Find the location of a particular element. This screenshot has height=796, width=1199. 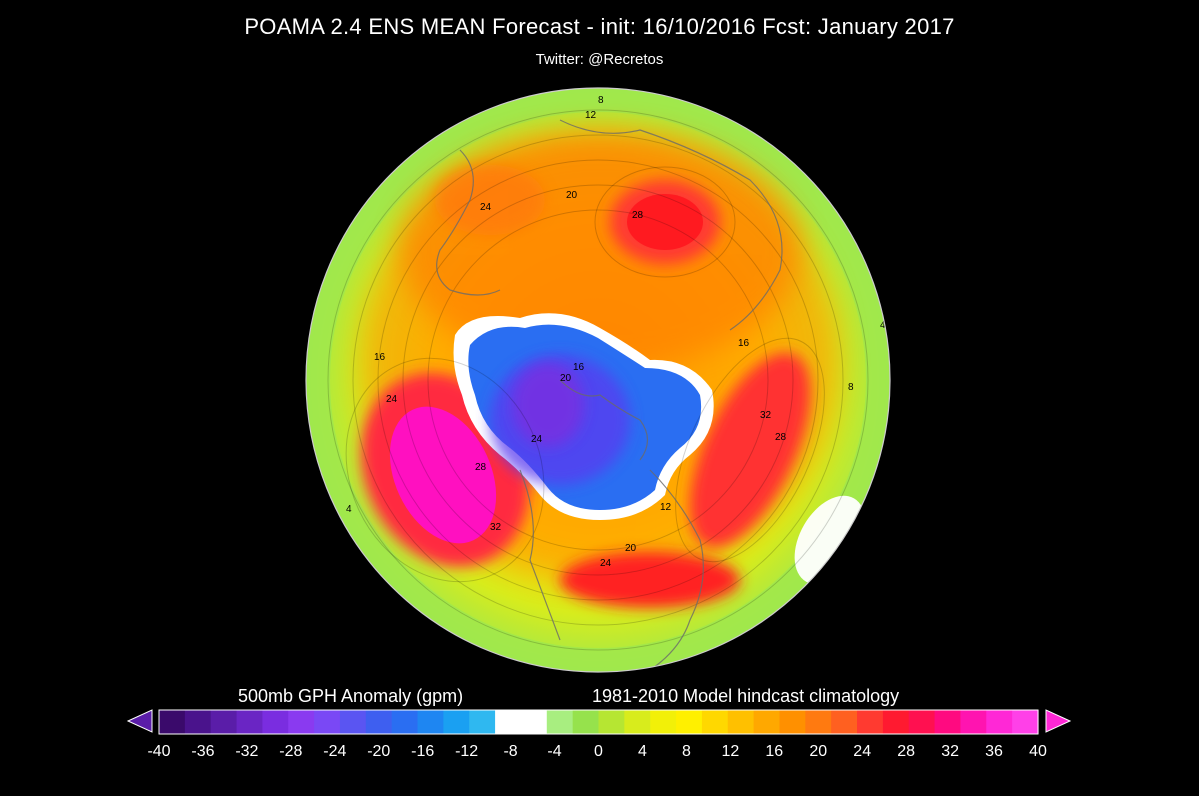

colorbar-tick-label: 36 is located at coordinates (994, 751).